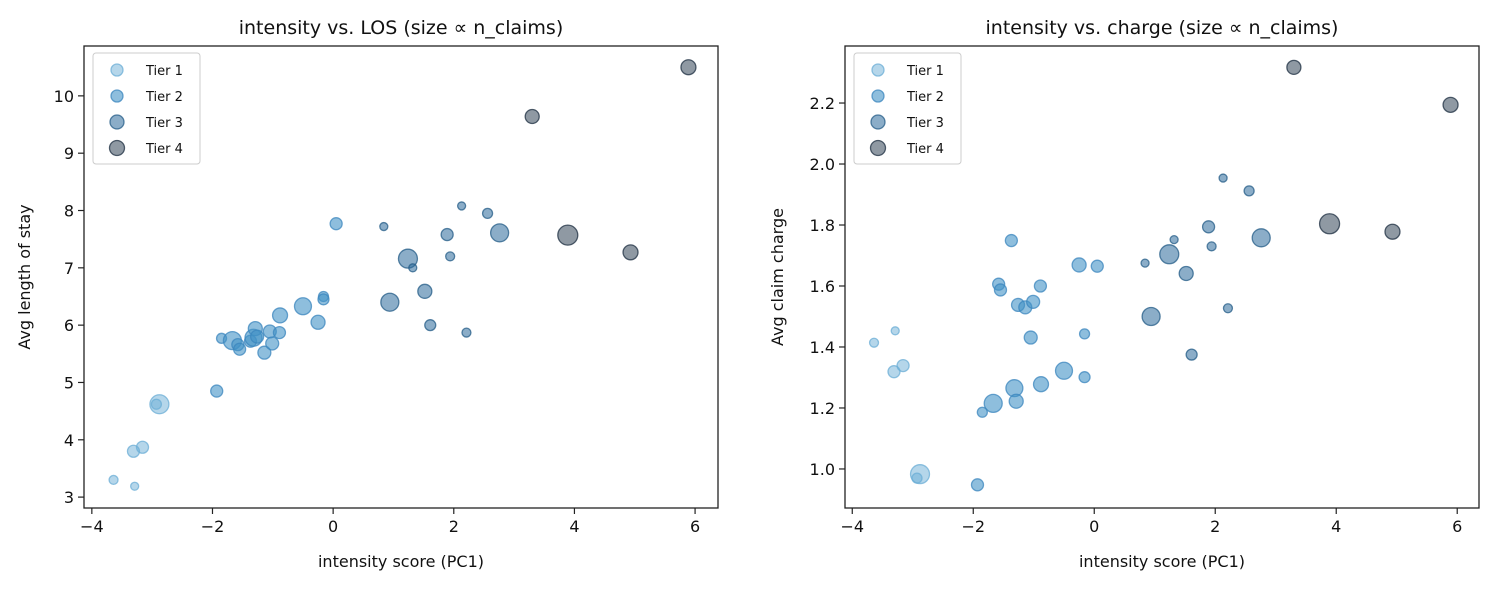  Describe the element at coordinates (69, 153) in the screenshot. I see `y-tick-label: 9` at that location.